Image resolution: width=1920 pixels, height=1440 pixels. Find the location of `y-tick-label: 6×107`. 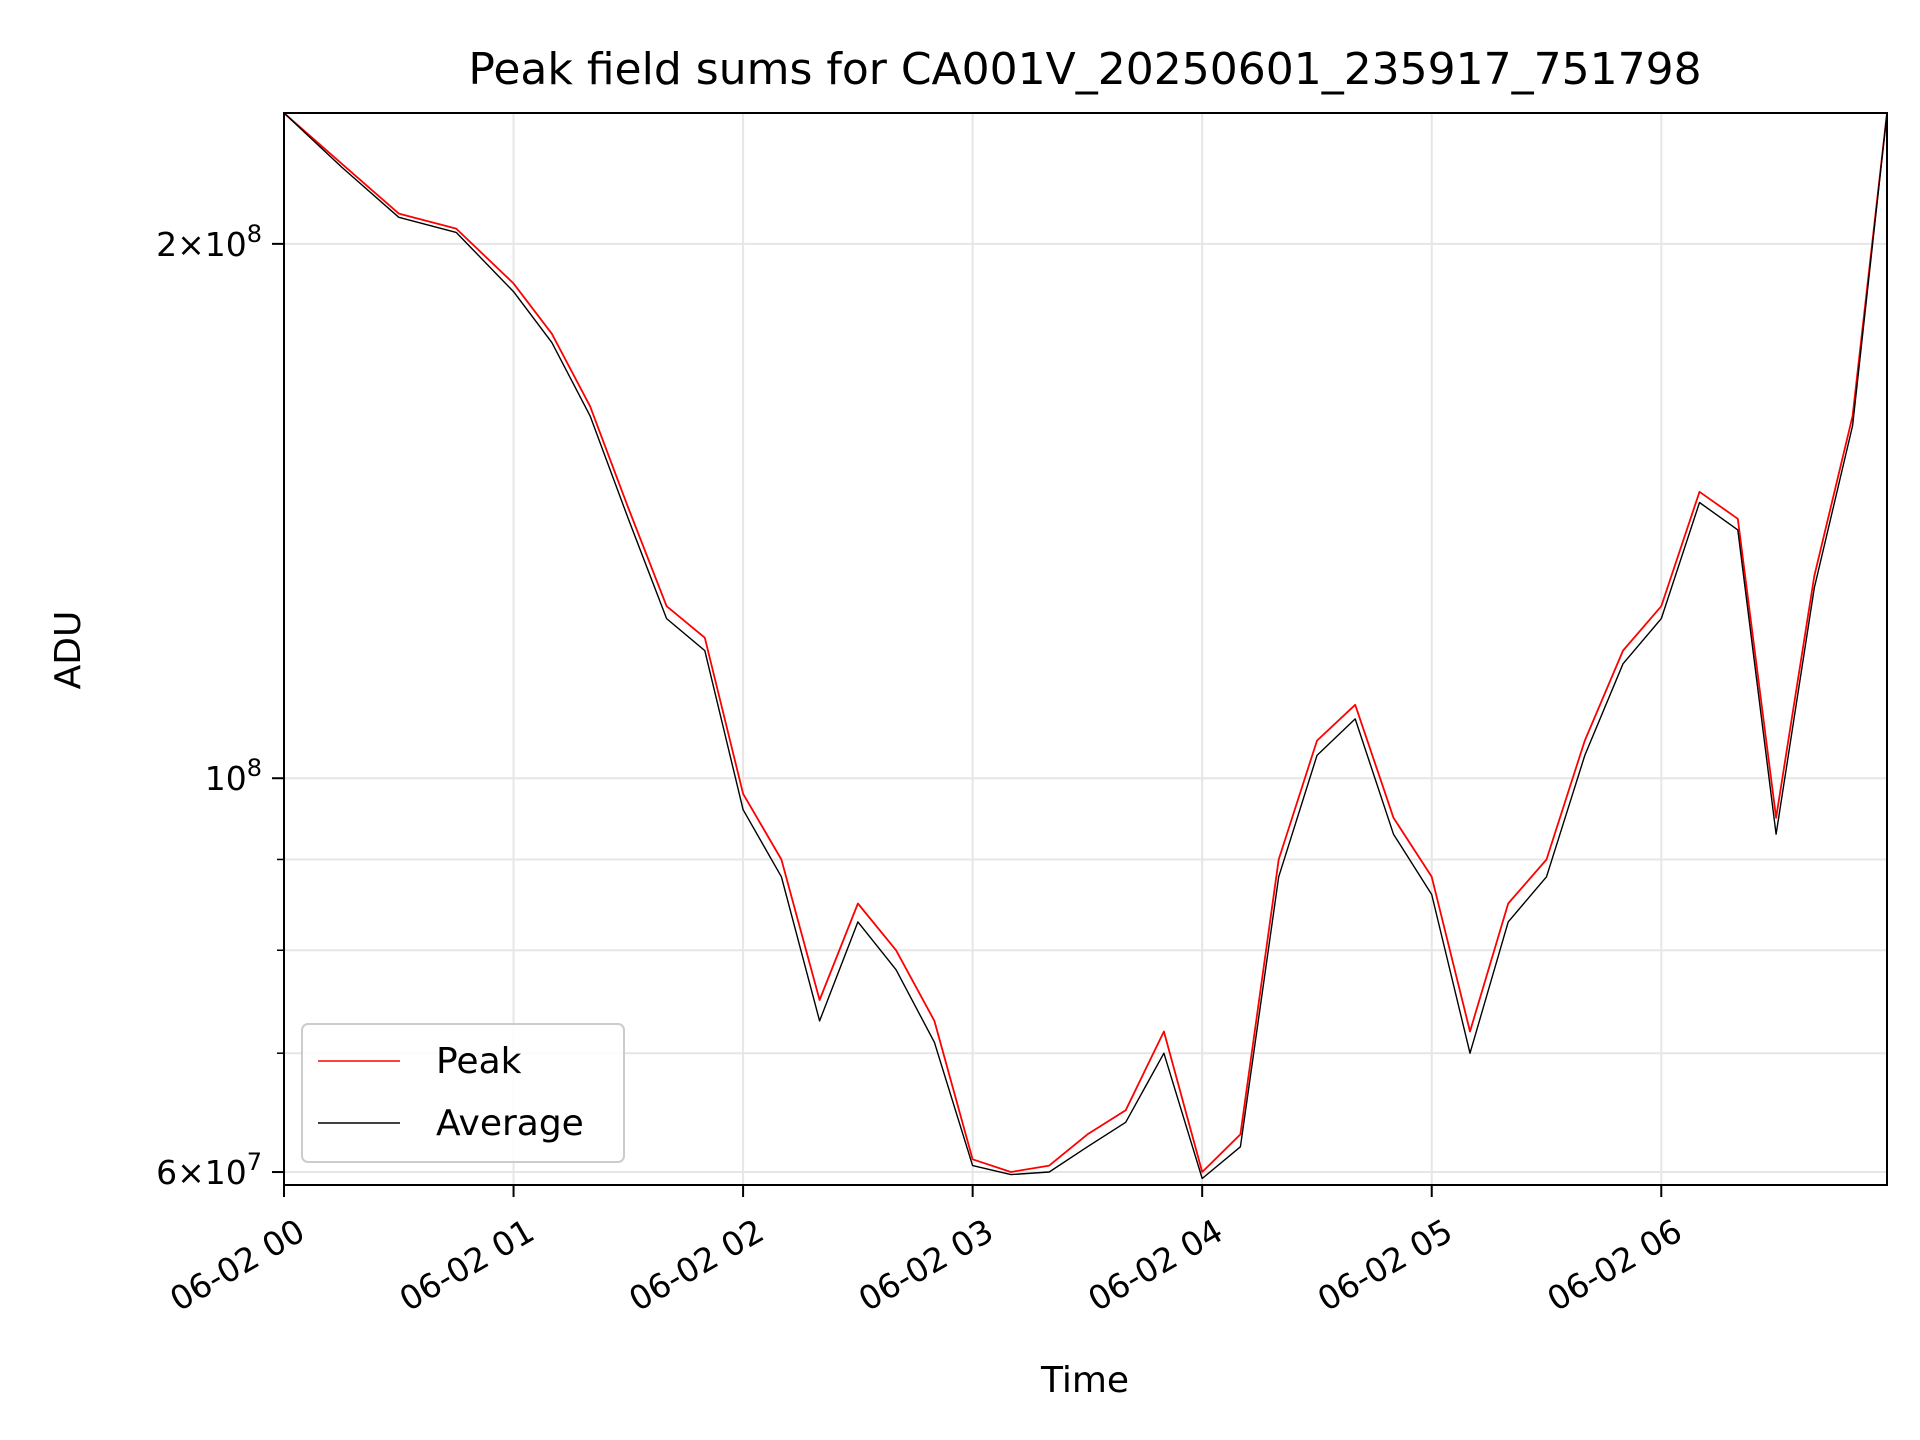

y-tick-label: 6×107 is located at coordinates (209, 1170).